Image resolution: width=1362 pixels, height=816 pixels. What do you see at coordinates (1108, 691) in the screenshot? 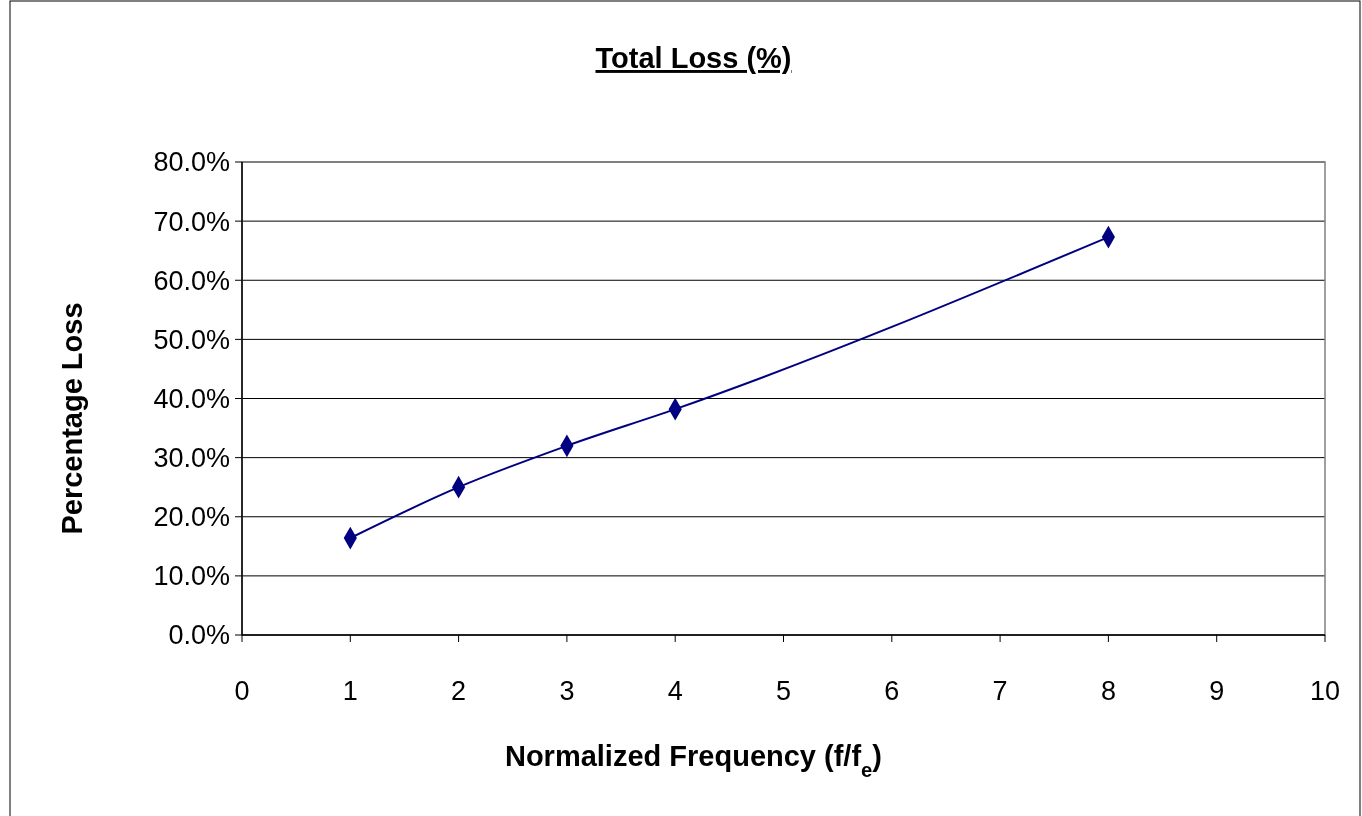
I see `x-tick-label: 8` at bounding box center [1108, 691].